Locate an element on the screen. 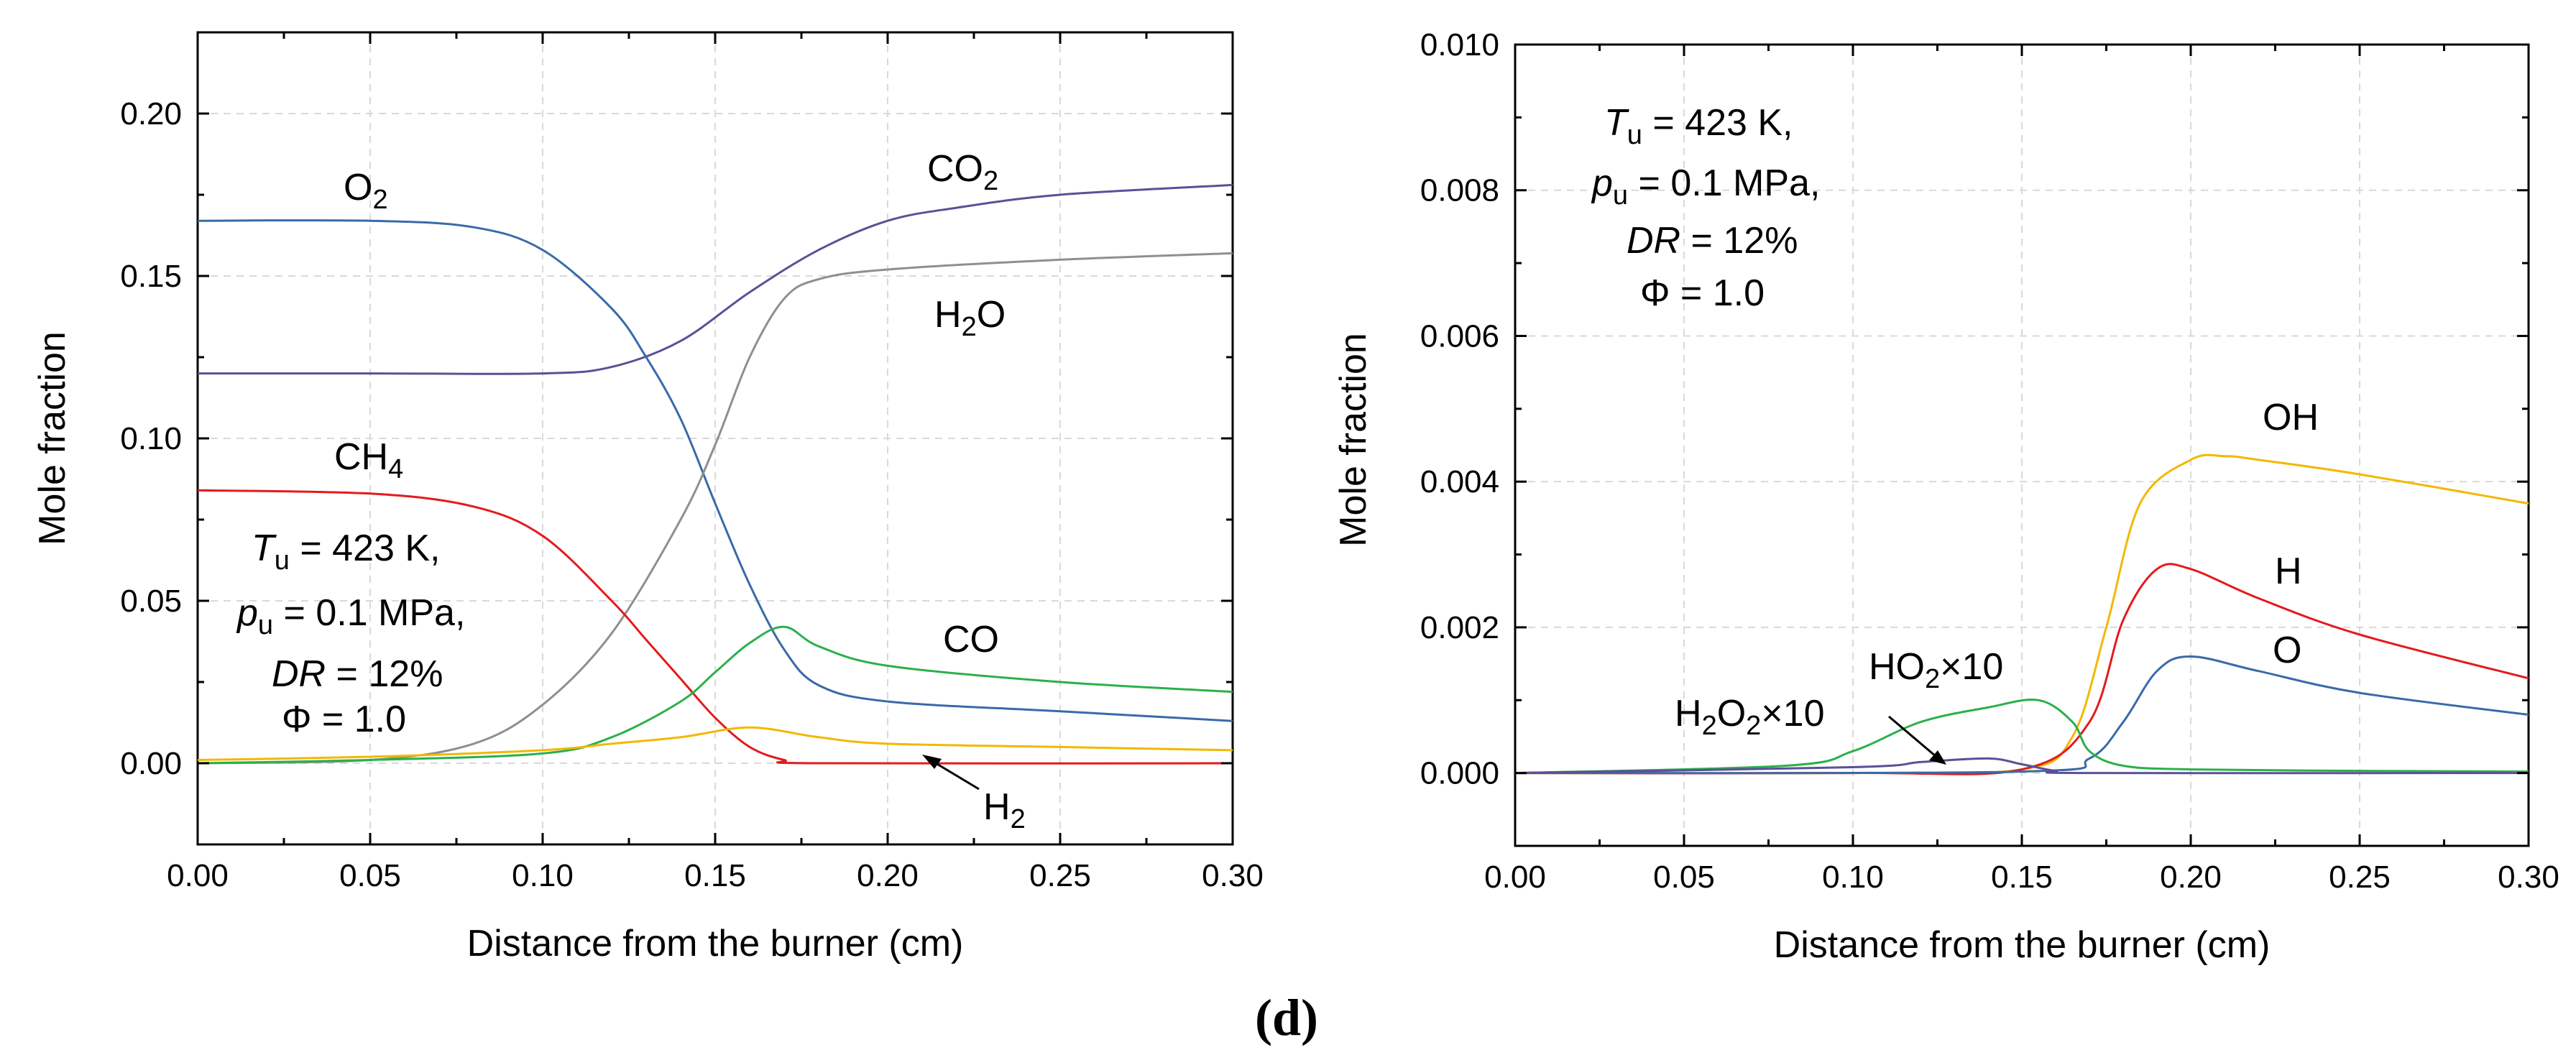 Image resolution: width=2576 pixels, height=1055 pixels. series-line-ch4 is located at coordinates (715, 627).